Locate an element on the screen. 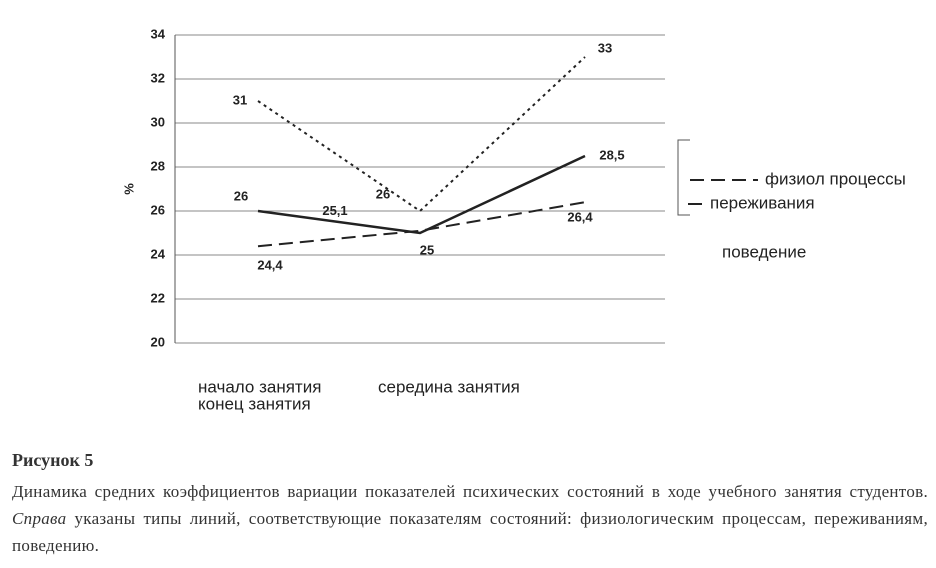 This screenshot has width=936, height=568. y-tick-label: 28 is located at coordinates (158, 165).